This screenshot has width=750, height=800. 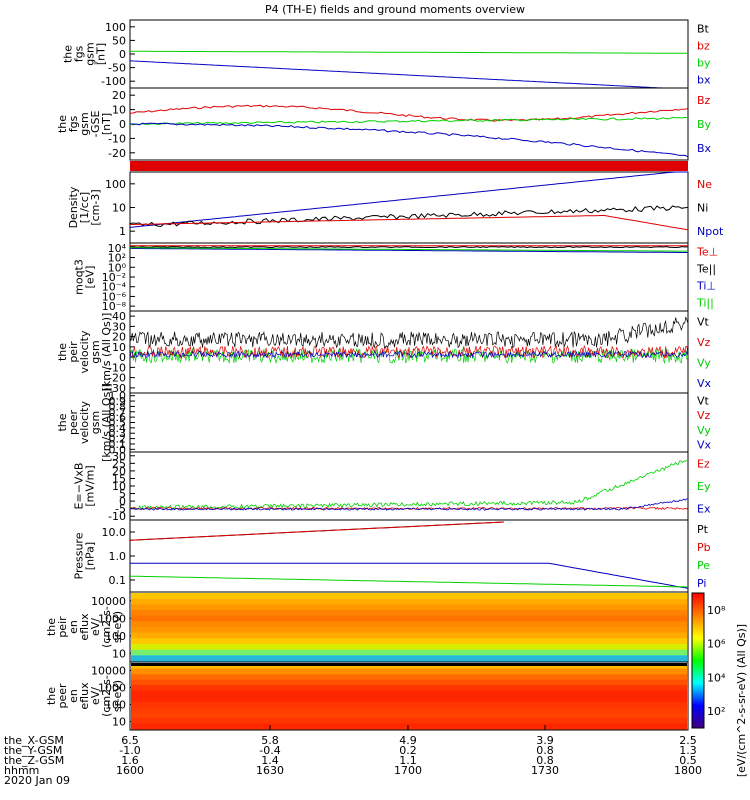 I want to click on series-Ey, so click(x=408, y=485).